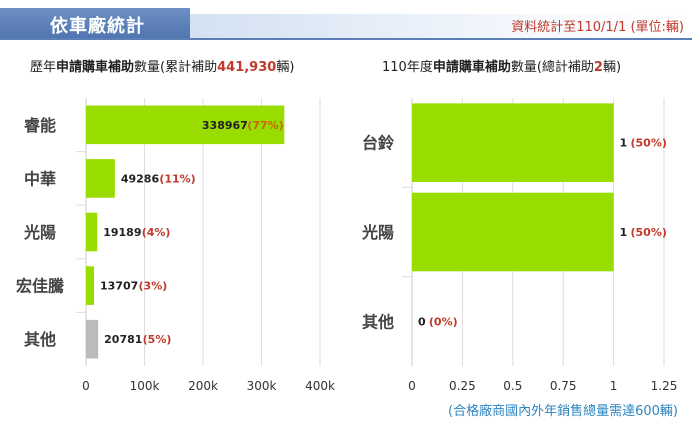  What do you see at coordinates (597, 27) in the screenshot?
I see `source-note: 資料統計至110/1/1 (單位:輛)` at bounding box center [597, 27].